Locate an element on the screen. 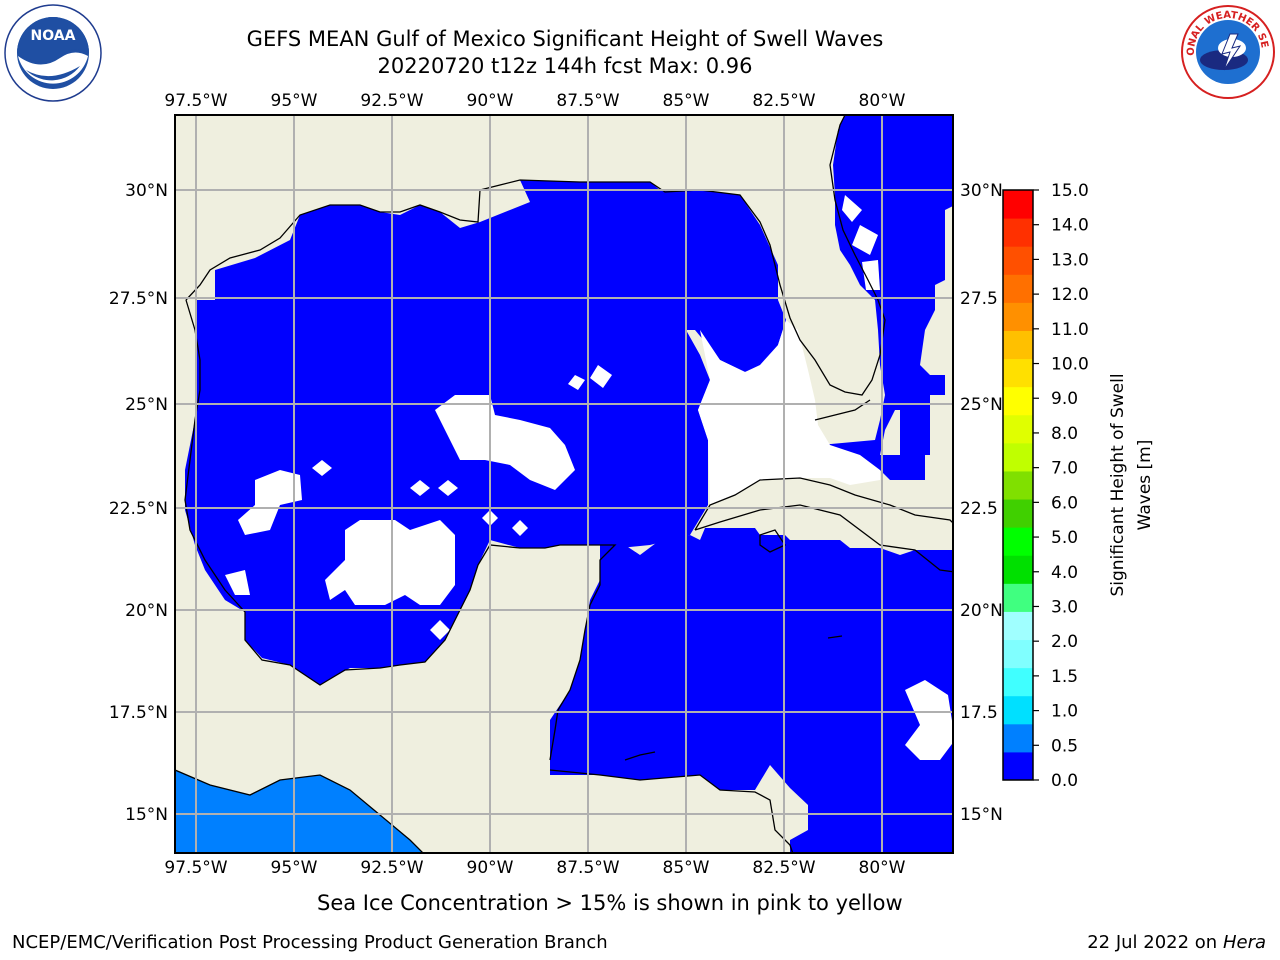 The height and width of the screenshot is (960, 1280). lon-label-top: 87.5°W is located at coordinates (587, 101).